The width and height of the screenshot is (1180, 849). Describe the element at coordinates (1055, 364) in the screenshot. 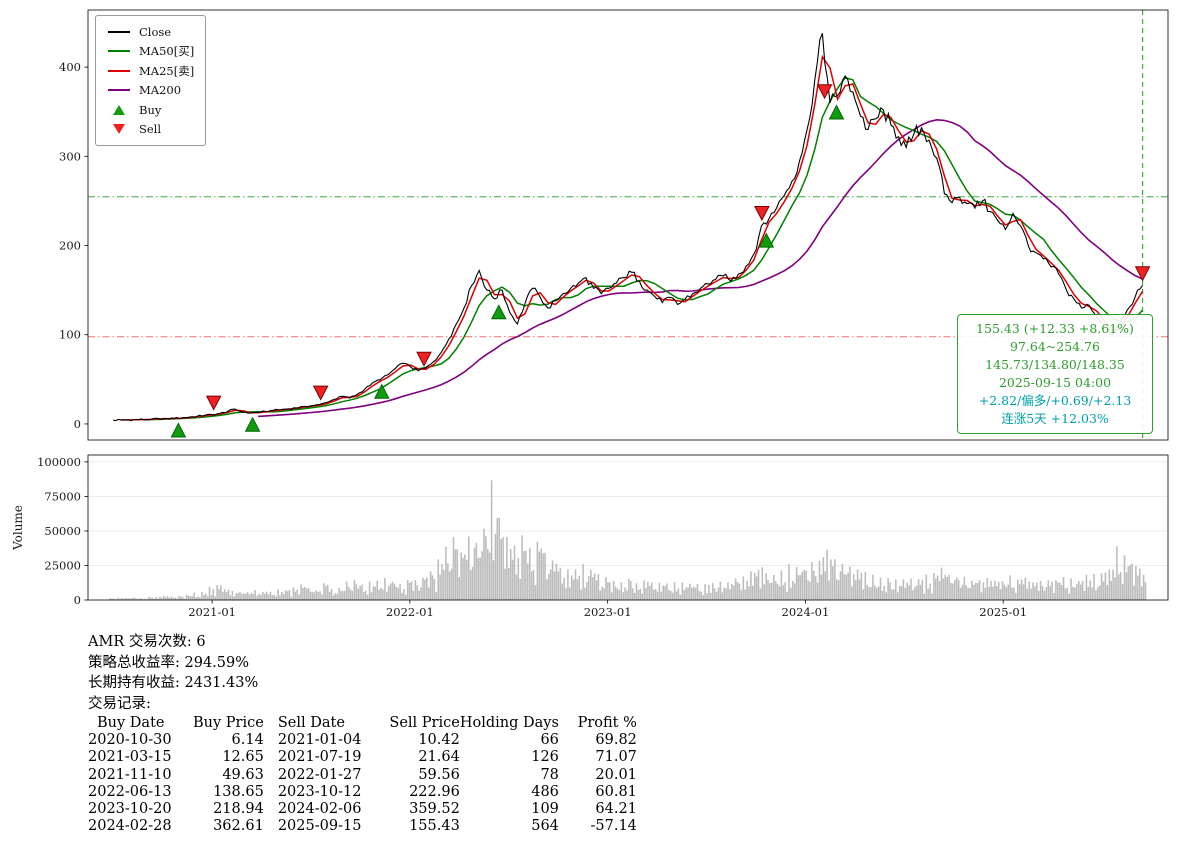

I see `annotation-line: 145.73/134.80/148.35` at that location.